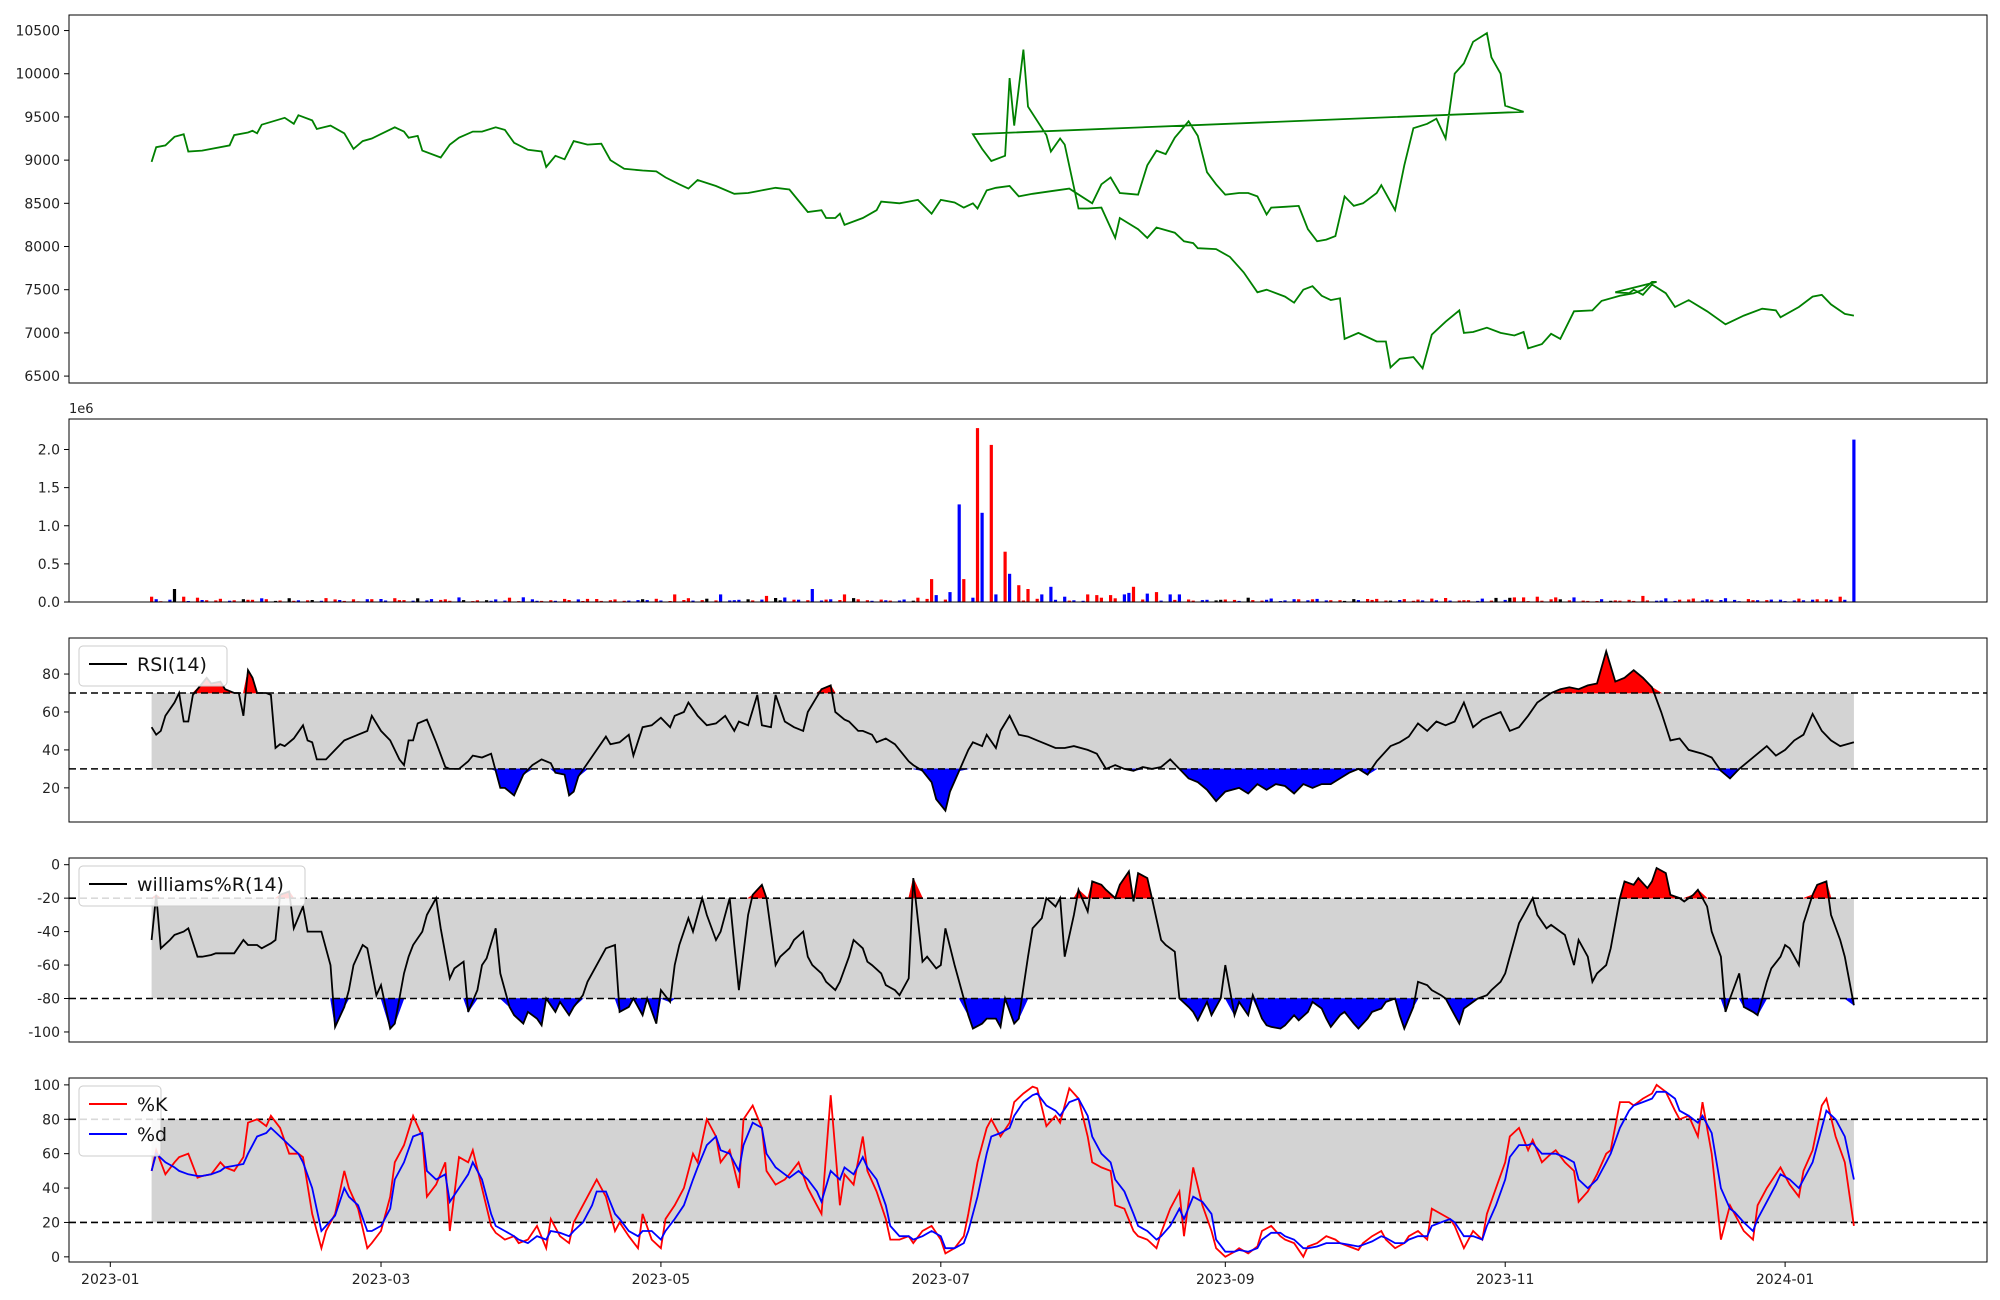 Image resolution: width=2000 pixels, height=1300 pixels. What do you see at coordinates (49, 527) in the screenshot?
I see `y-tick-label: 1.0` at bounding box center [49, 527].